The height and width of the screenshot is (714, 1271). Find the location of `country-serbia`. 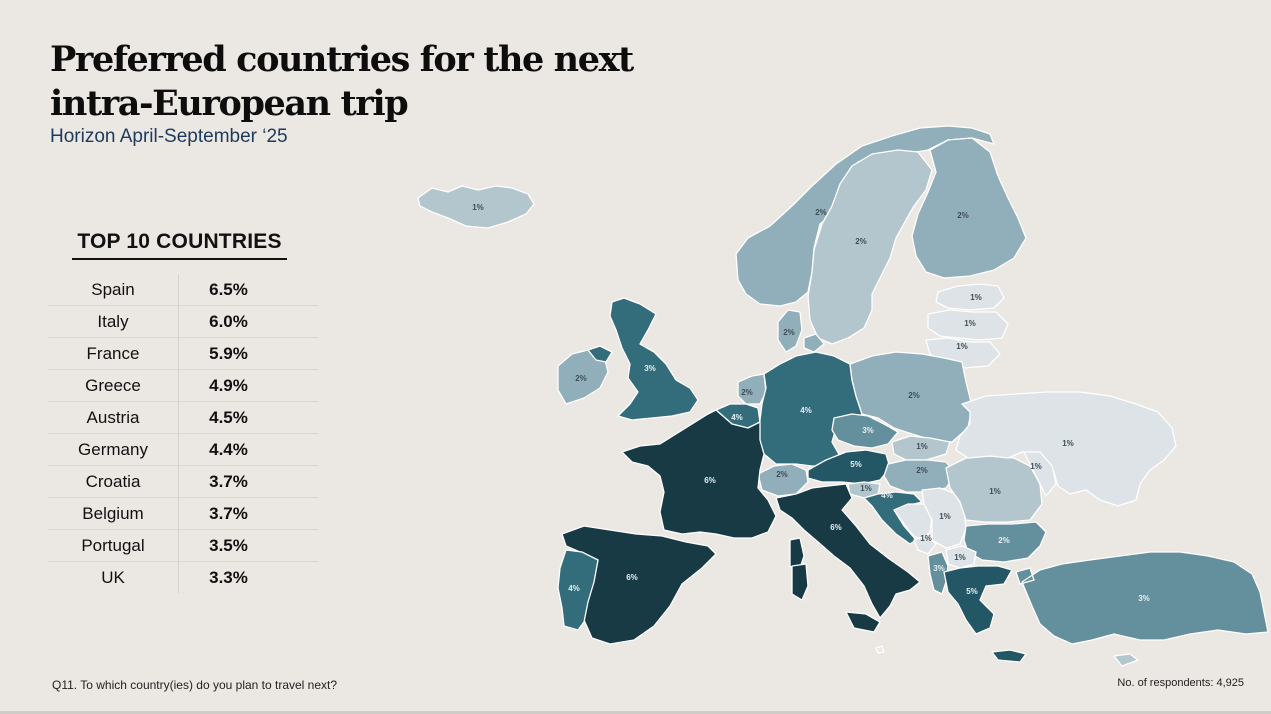

country-serbia is located at coordinates (944, 518).